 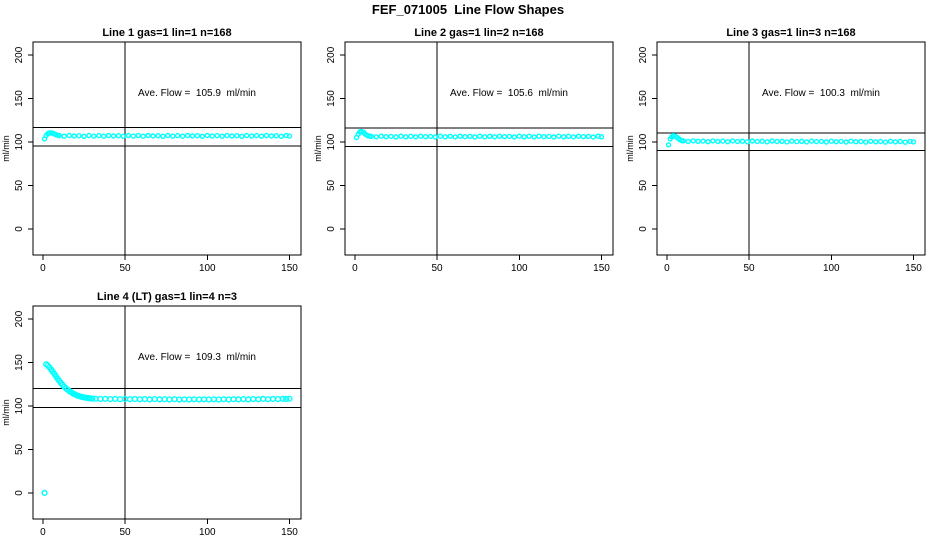 What do you see at coordinates (197, 93) in the screenshot?
I see `ave-flow-annotation: Ave. Flow = 105.9 ml/min` at bounding box center [197, 93].